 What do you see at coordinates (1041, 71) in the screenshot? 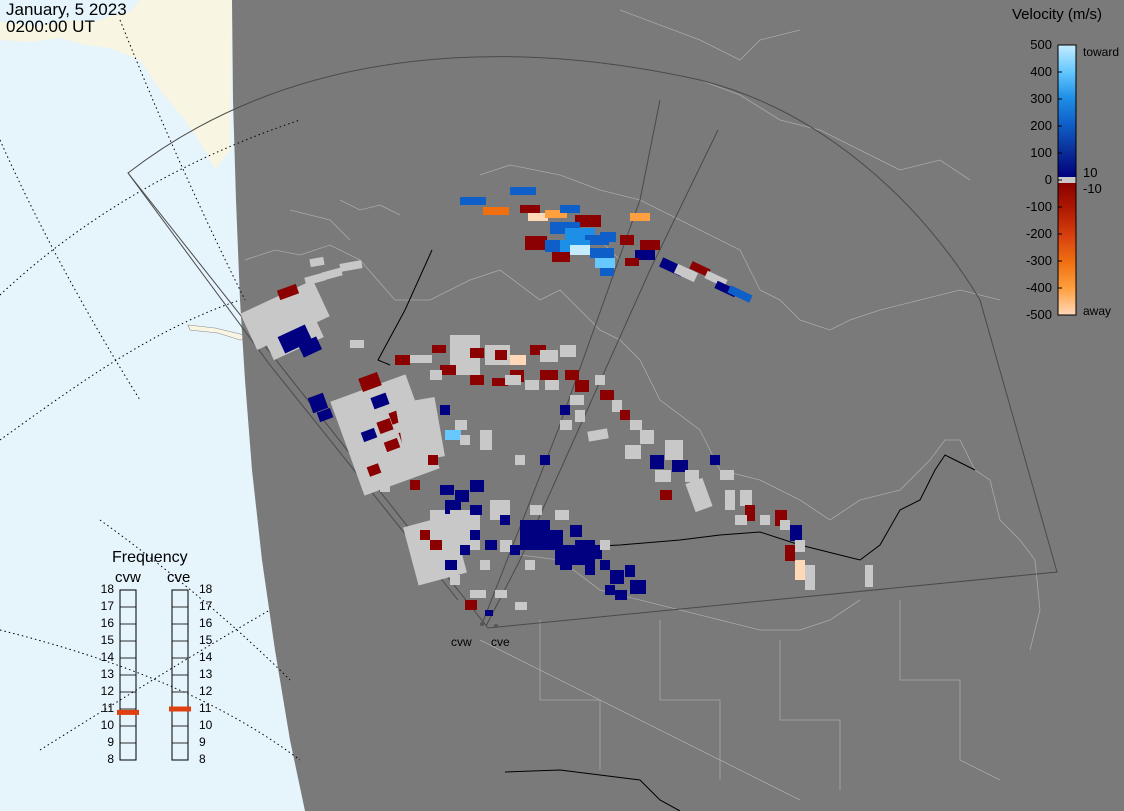
I see `colorbar-tick-label: 400` at bounding box center [1041, 71].